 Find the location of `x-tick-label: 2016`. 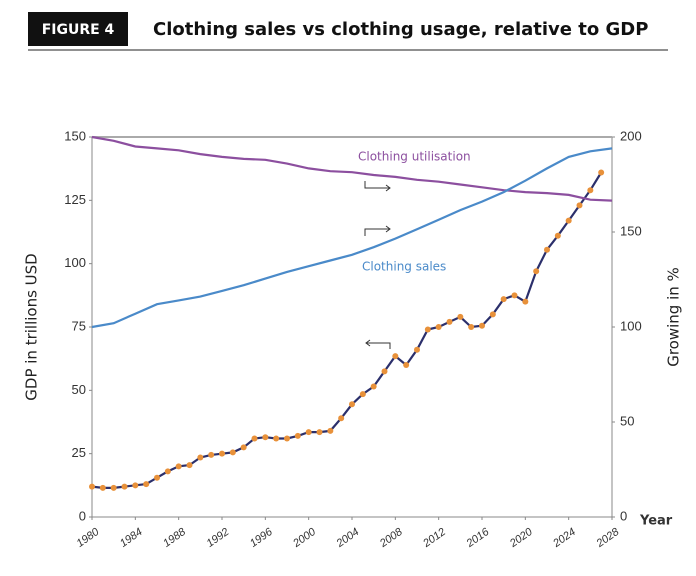

x-tick-label: 2016 is located at coordinates (478, 538).